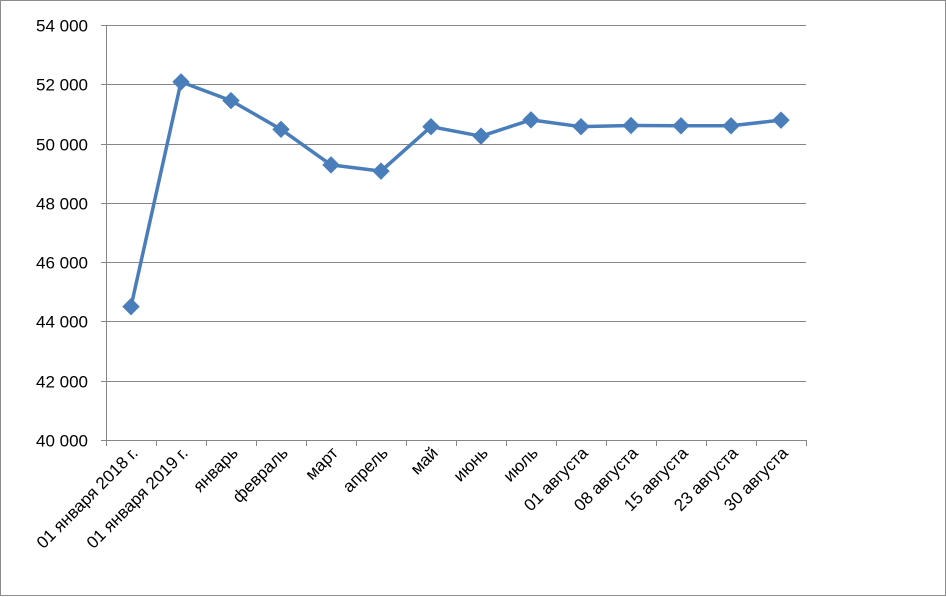 The height and width of the screenshot is (597, 946). What do you see at coordinates (521, 464) in the screenshot?
I see `x-tick-label: июль` at bounding box center [521, 464].